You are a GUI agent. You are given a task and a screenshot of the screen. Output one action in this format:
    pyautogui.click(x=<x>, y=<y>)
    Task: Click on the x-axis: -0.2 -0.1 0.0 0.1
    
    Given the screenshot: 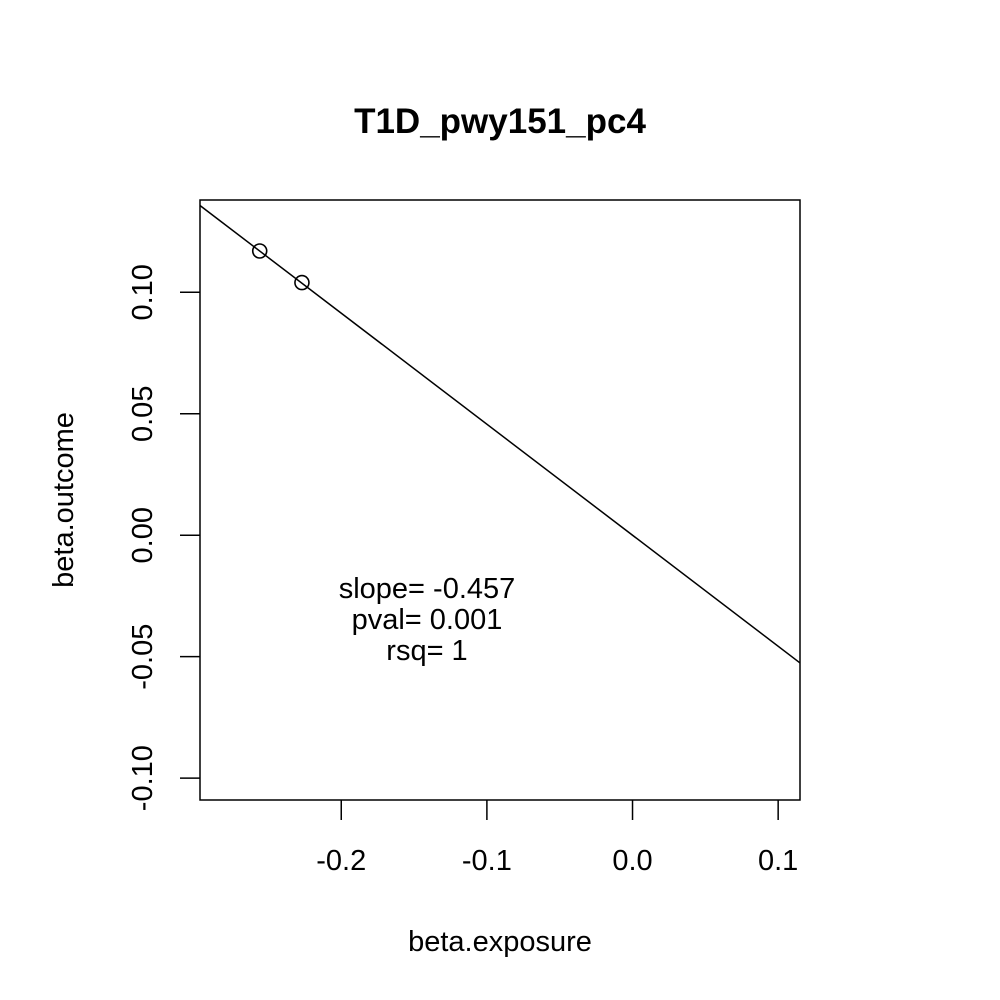 What is the action you would take?
    pyautogui.click(x=557, y=838)
    